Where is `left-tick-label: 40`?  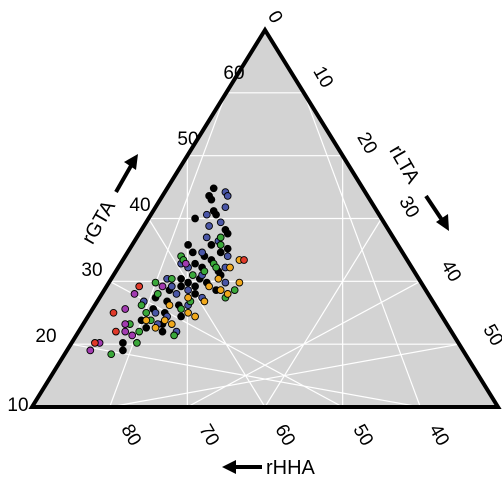
left-tick-label: 40 is located at coordinates (139, 205).